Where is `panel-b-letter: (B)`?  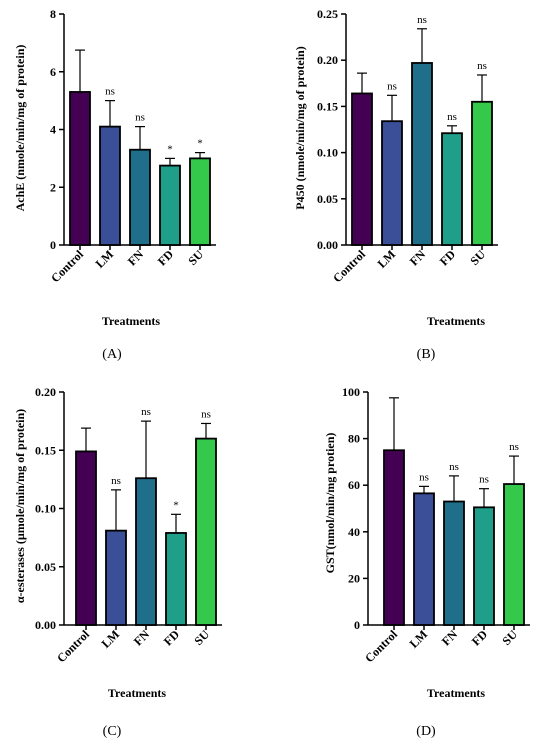 panel-b-letter: (B) is located at coordinates (426, 354).